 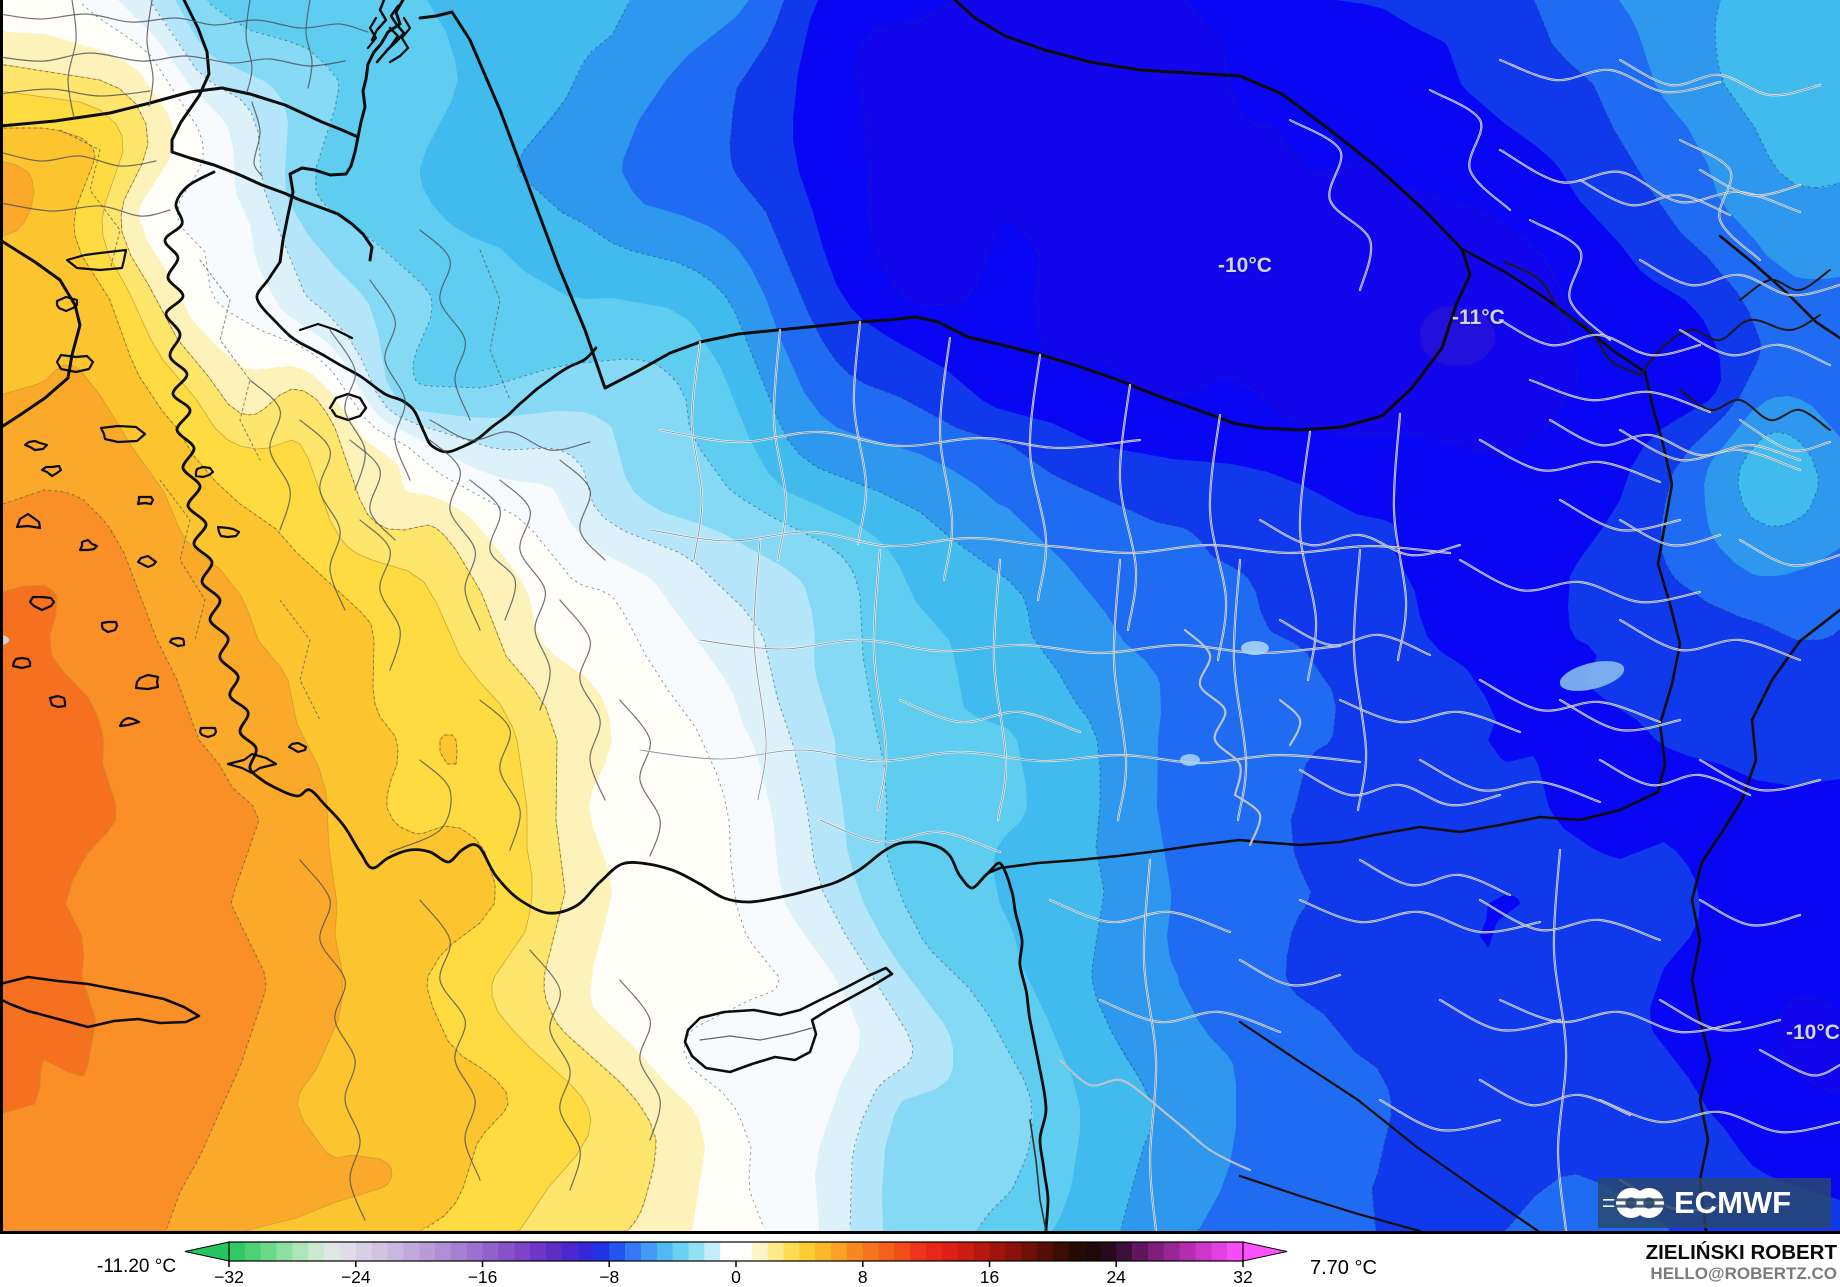 What do you see at coordinates (1242, 1277) in the screenshot?
I see `svg-text: 32` at bounding box center [1242, 1277].